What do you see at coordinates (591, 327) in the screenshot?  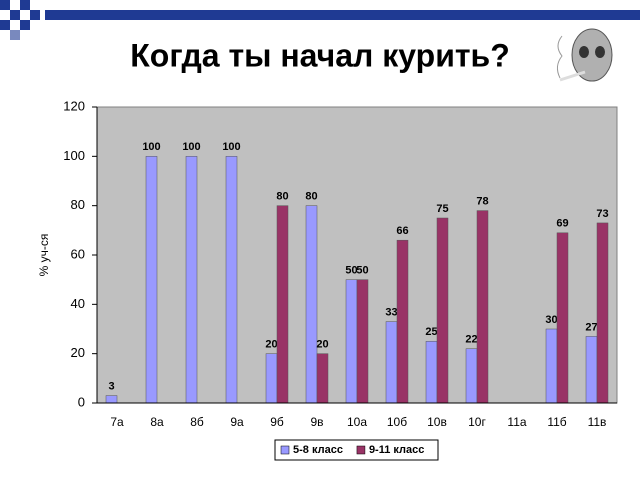 I see `data-label: 27` at bounding box center [591, 327].